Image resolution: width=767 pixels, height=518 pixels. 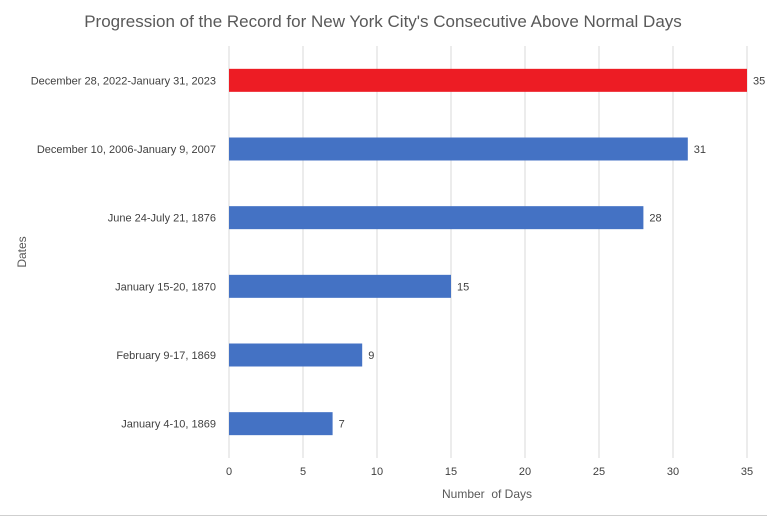 I want to click on category-label: January 4-10, 1869, so click(x=168, y=425).